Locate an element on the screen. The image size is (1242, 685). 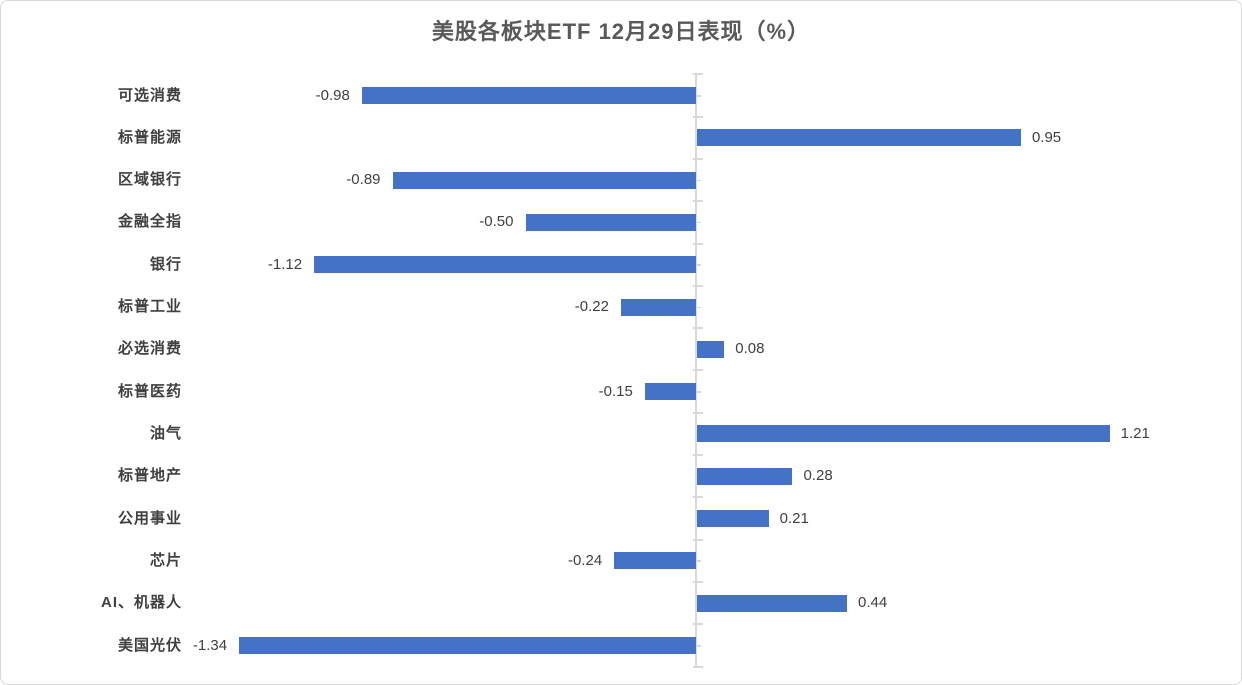
chart-title: 美股各板块ETF 12月29日表现（%） is located at coordinates (621, 31).